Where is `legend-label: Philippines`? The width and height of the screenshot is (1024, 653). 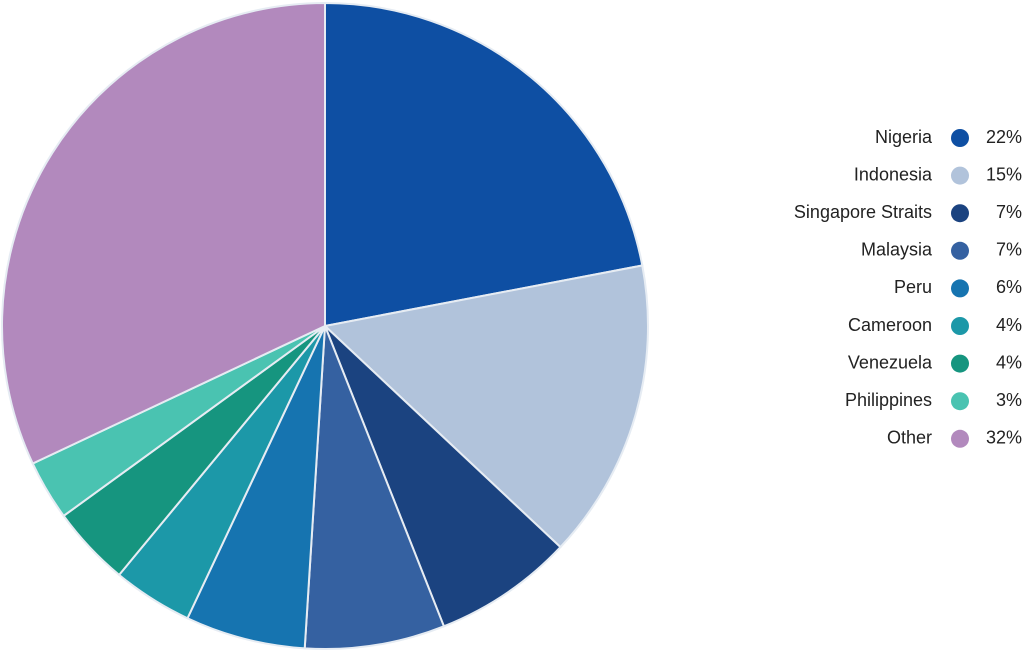 legend-label: Philippines is located at coordinates (888, 400).